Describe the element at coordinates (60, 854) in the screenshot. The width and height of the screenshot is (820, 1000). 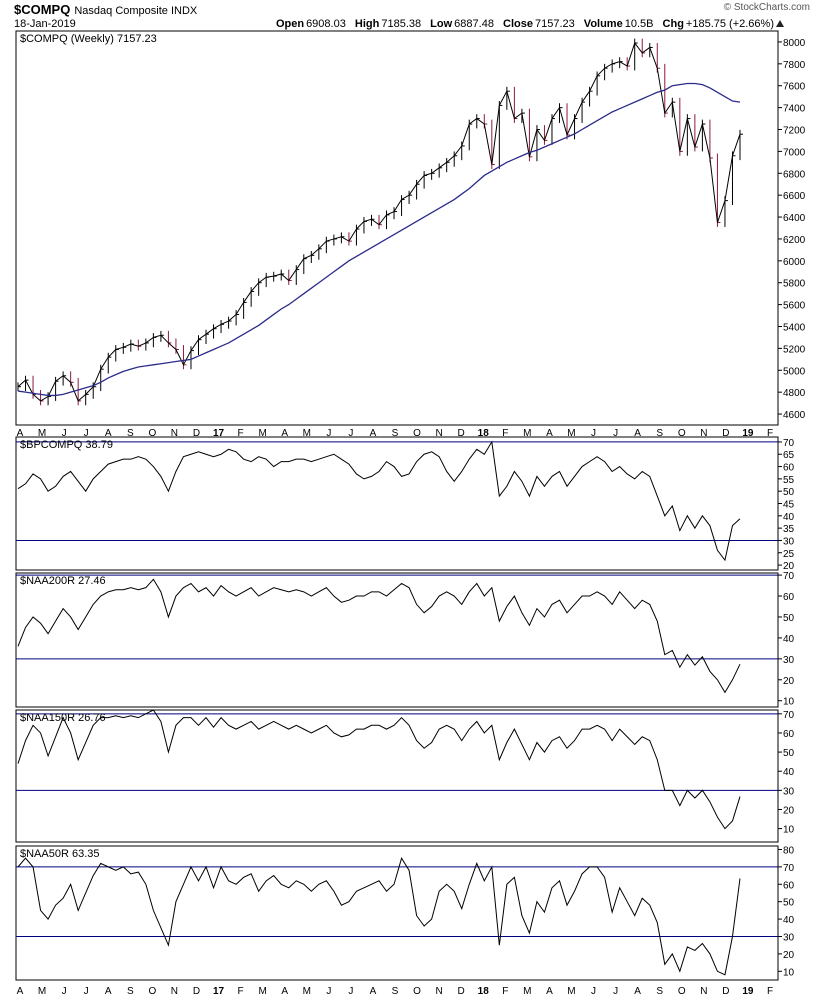
I see `panel-legend: $NAA50R 63.35` at that location.